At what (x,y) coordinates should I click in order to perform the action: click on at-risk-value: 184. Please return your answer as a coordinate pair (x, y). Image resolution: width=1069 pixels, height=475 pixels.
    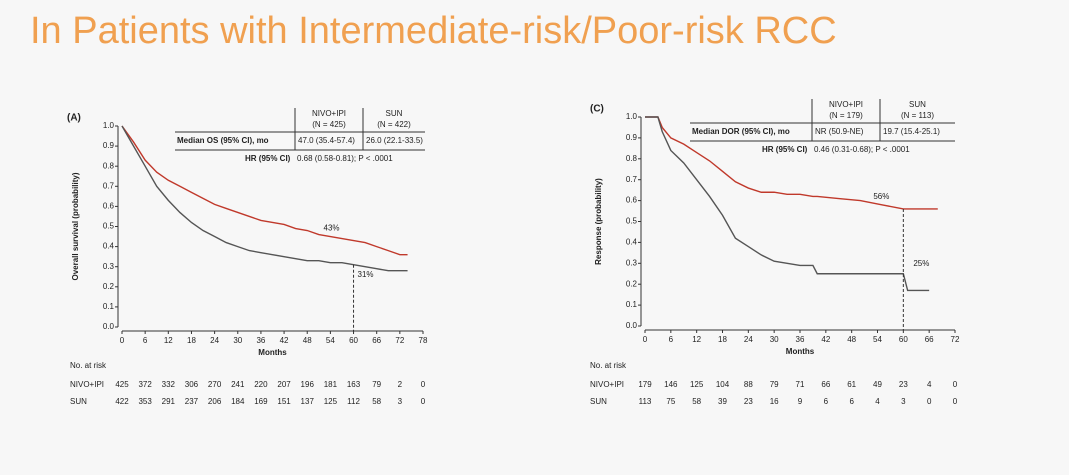
    Looking at the image, I should click on (238, 401).